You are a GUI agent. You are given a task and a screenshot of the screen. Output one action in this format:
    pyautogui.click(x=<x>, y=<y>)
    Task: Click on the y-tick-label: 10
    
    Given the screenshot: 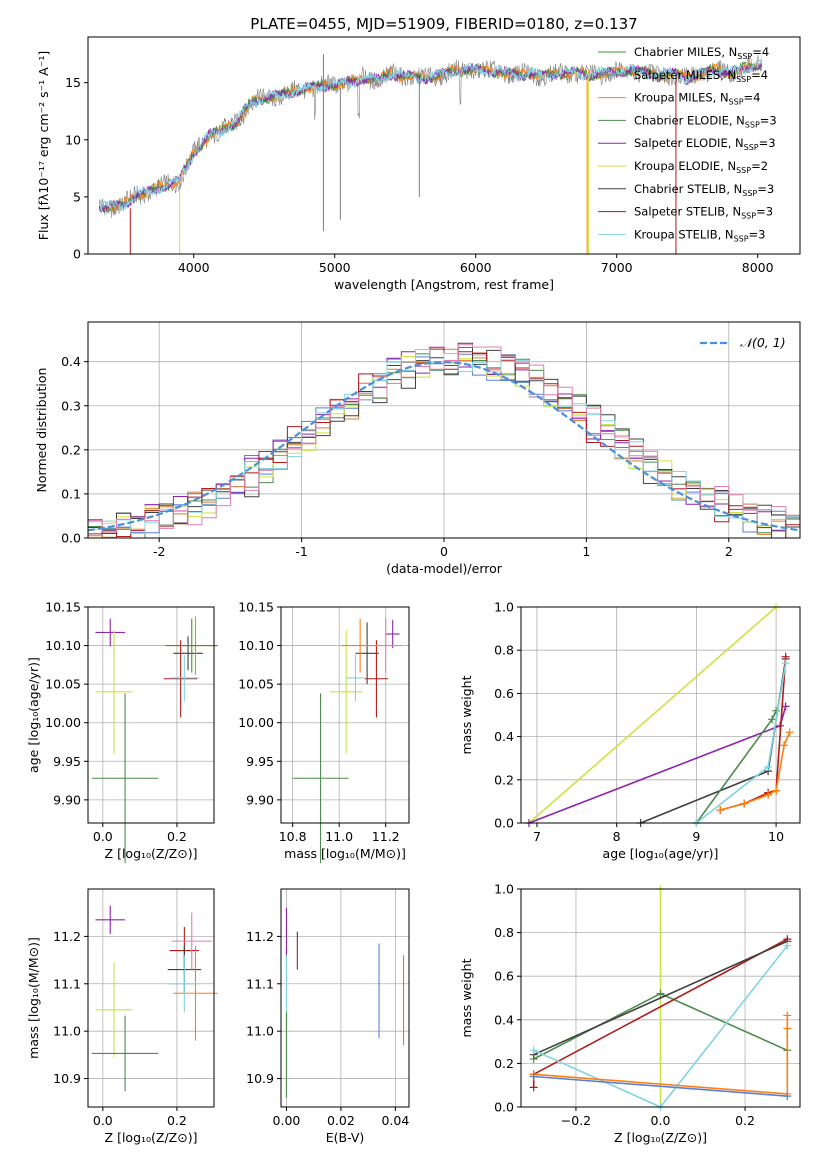 What is the action you would take?
    pyautogui.click(x=73, y=139)
    